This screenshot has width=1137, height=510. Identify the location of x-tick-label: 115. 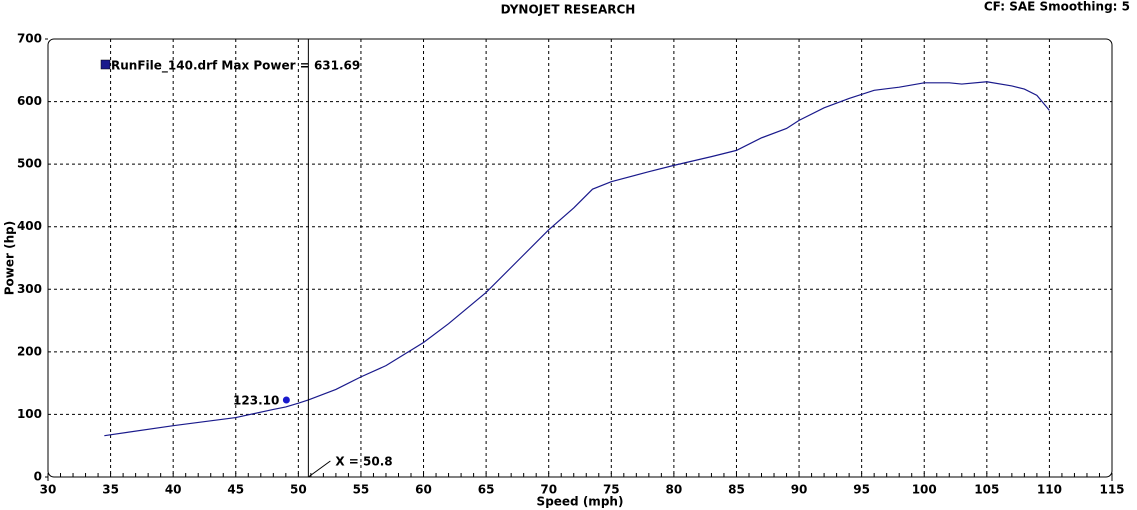
(1111, 490).